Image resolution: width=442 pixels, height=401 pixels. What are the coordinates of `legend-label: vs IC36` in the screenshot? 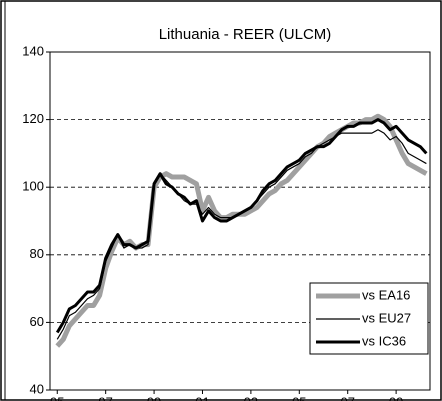 It's located at (384, 340).